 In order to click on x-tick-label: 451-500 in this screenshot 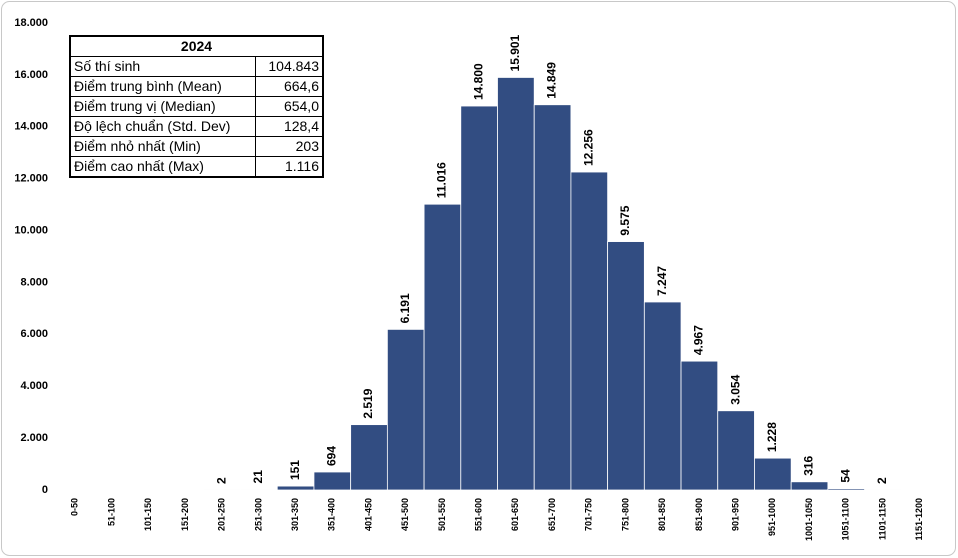, I will do `click(405, 514)`.